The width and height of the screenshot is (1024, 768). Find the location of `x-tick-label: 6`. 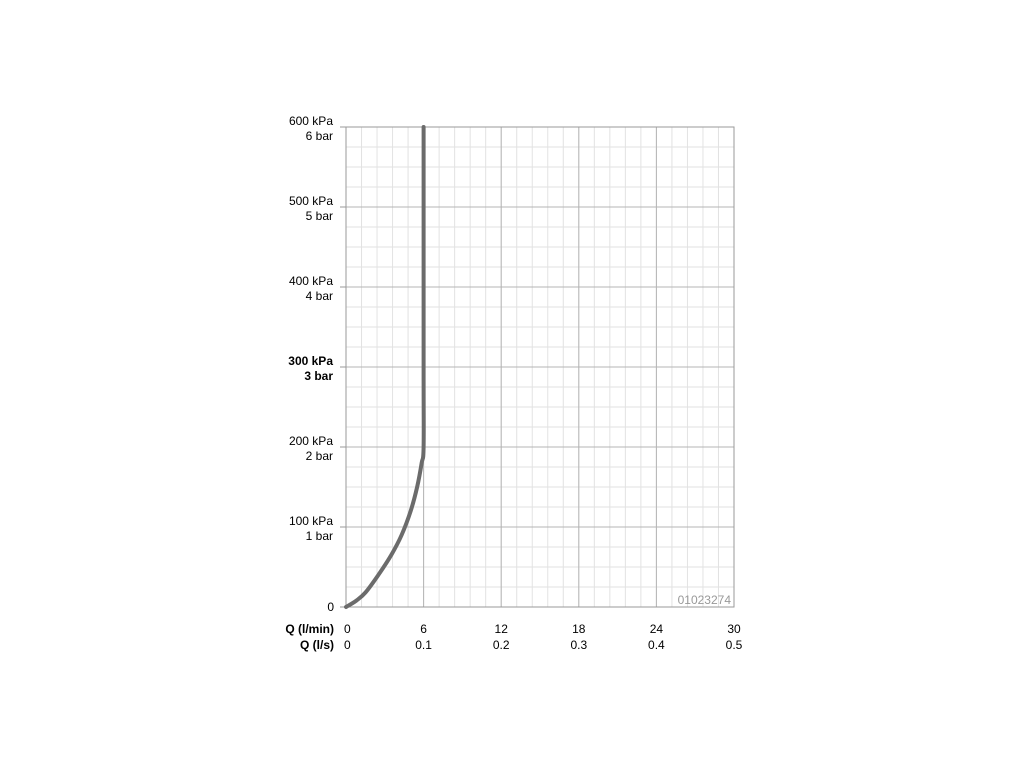

x-tick-label: 6 is located at coordinates (423, 629).